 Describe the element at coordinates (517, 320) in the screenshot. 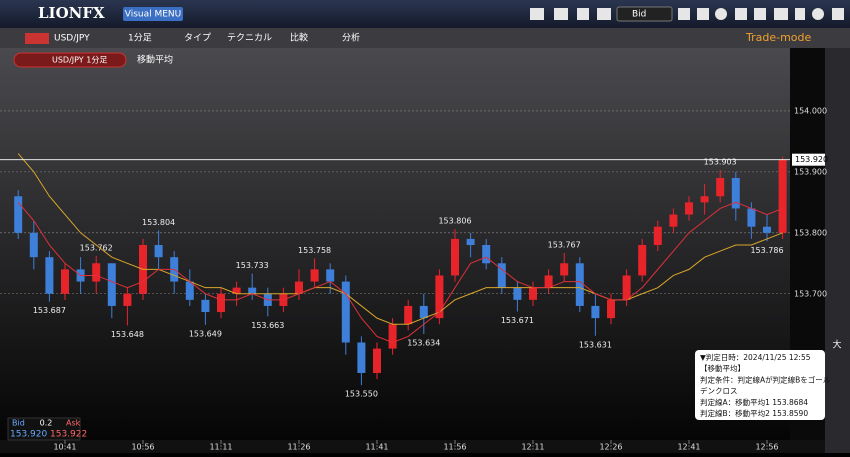

I see `low-label: 153.671` at that location.